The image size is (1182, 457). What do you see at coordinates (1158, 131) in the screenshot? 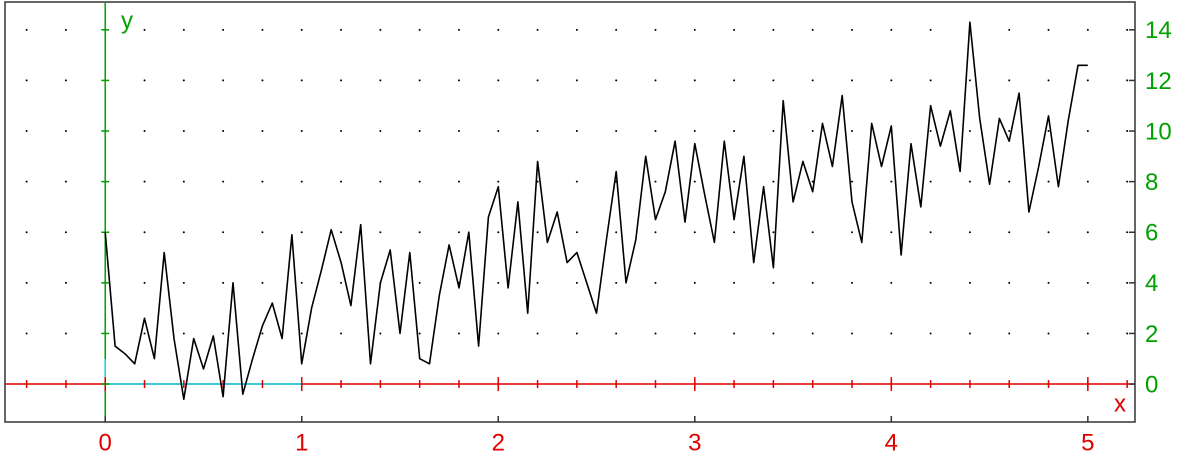
I see `y-tick-label: 10` at bounding box center [1158, 131].